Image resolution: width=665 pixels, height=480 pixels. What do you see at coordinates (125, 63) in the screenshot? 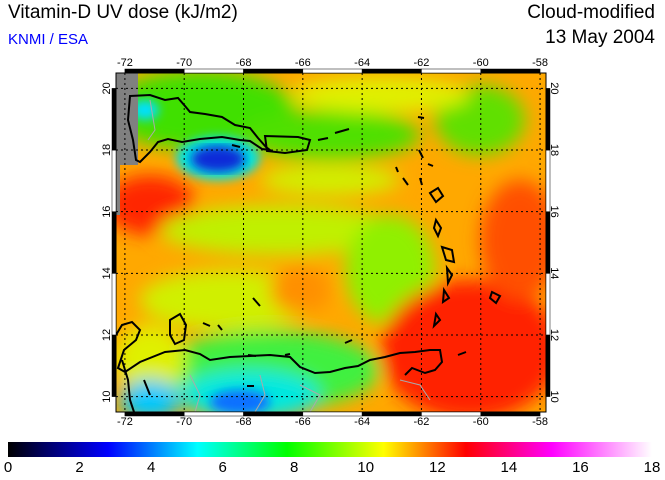
I see `lon-tick-label-top: -72` at bounding box center [125, 63].